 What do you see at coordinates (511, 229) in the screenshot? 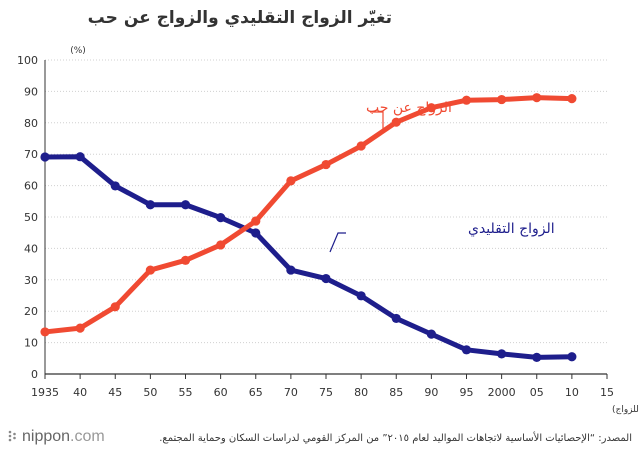
I see `traditional-series-label: الزواج التقليدي` at bounding box center [511, 229].